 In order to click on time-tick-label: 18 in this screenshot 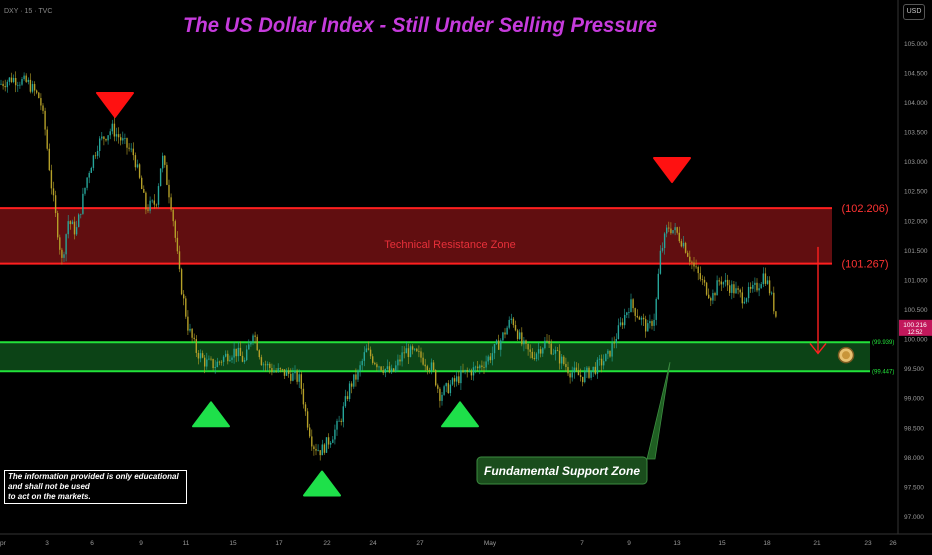, I will do `click(767, 543)`.